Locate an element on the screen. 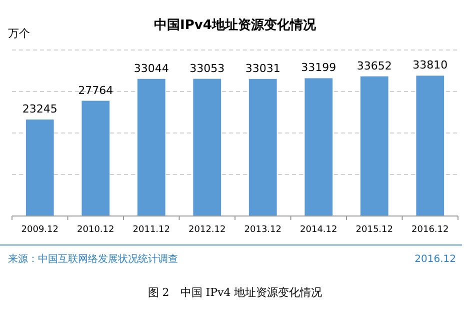 The height and width of the screenshot is (309, 470). source-note: 来源：中国互联网络发展状况统计调查 is located at coordinates (93, 259).